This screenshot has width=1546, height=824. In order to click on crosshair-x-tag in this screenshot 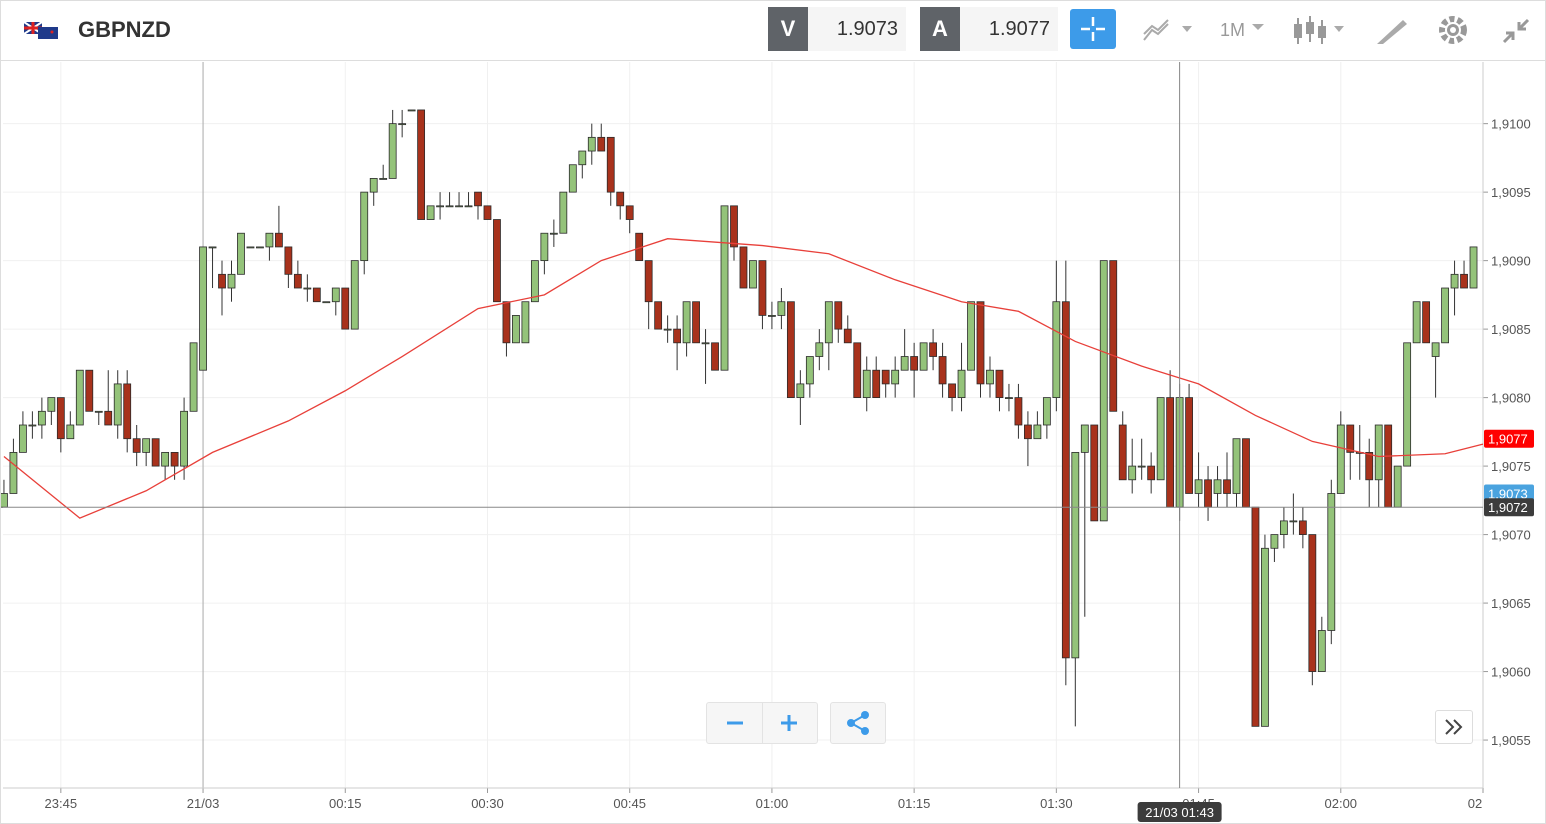, I will do `click(1179, 812)`.